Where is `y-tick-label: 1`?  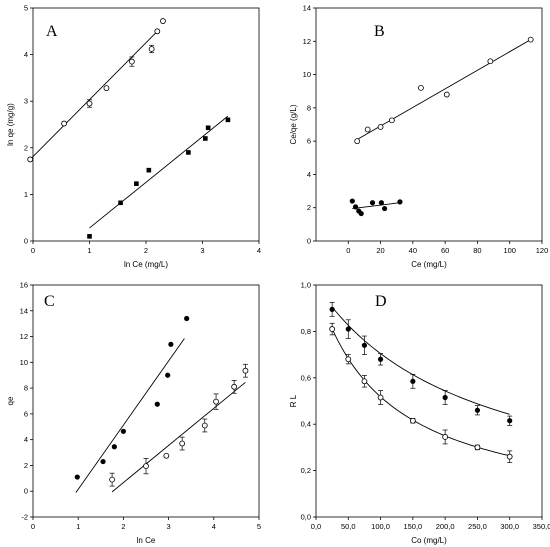 y-tick-label: 1 is located at coordinates (26, 194).